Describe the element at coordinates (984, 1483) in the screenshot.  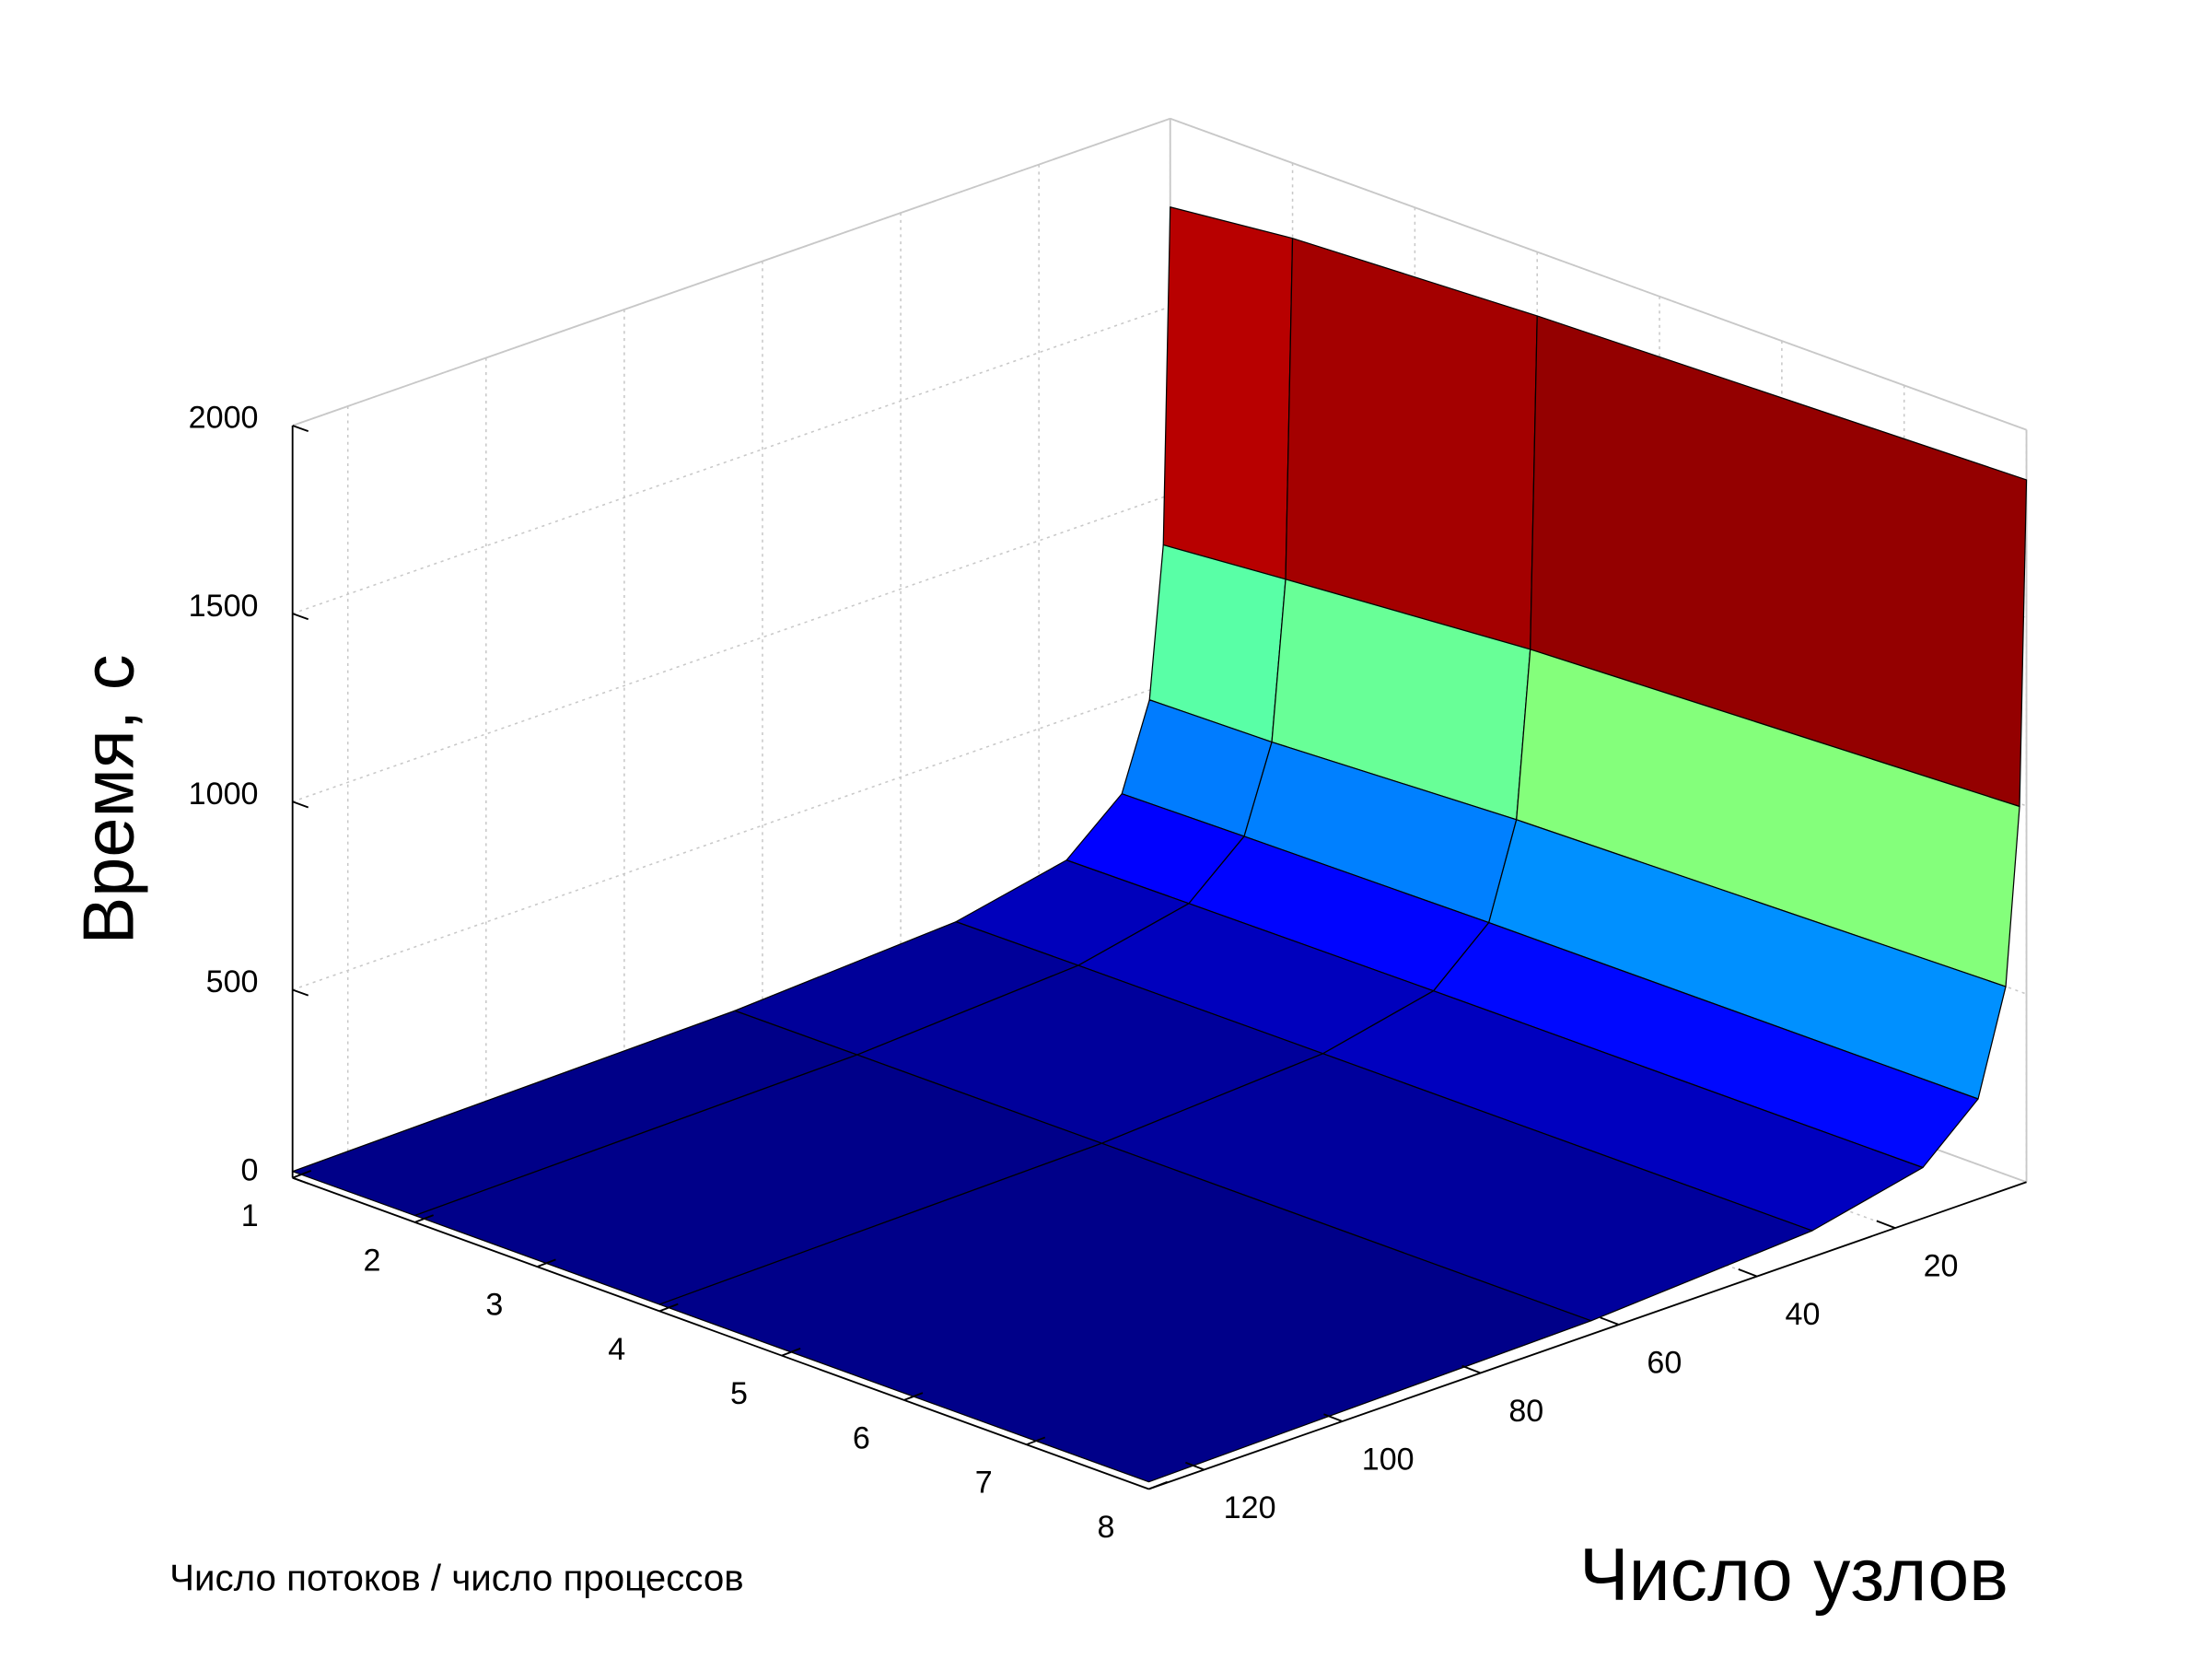
I see `x-tick-label: 7` at that location.